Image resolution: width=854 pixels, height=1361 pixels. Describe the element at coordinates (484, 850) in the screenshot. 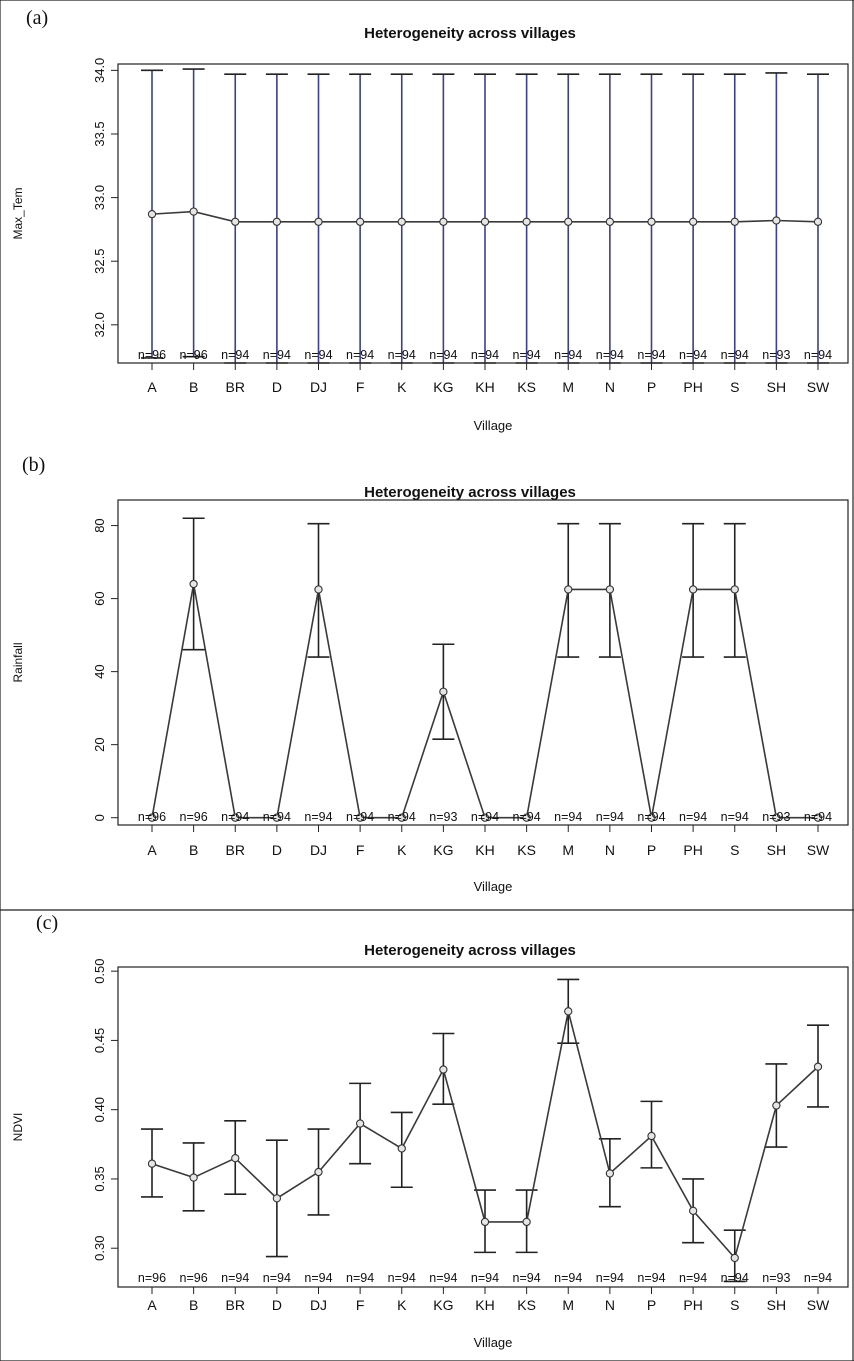

I see `x-tick-label: KH` at that location.